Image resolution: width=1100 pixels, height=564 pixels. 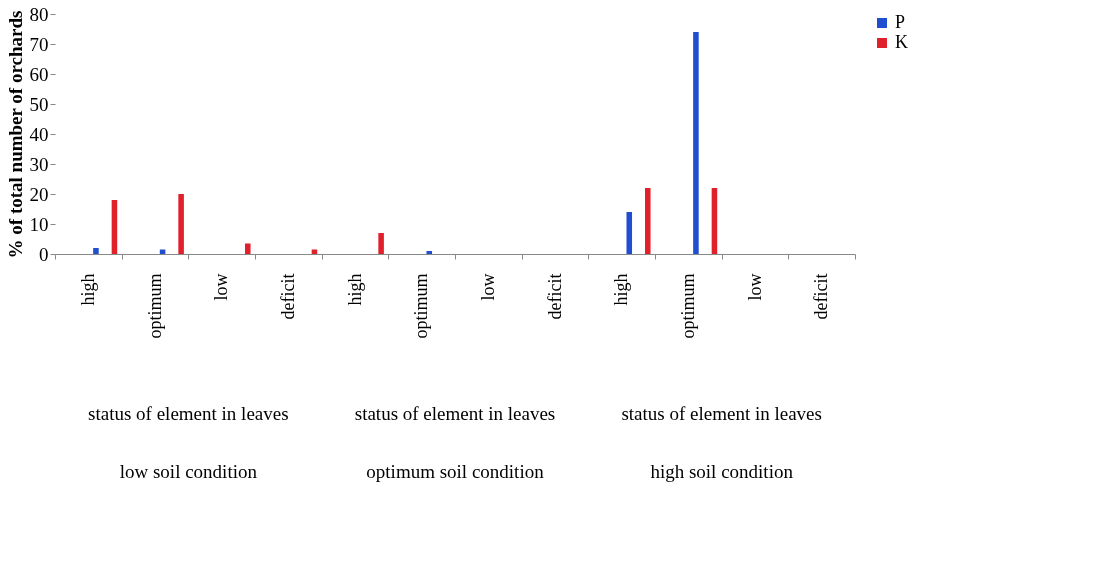 What do you see at coordinates (39, 44) in the screenshot?
I see `y-tick-label: 70` at bounding box center [39, 44].